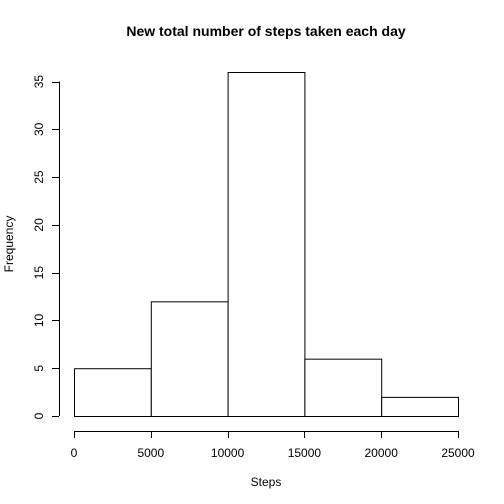 This screenshot has width=504, height=504. What do you see at coordinates (39, 177) in the screenshot?
I see `y-tick-label: 25` at bounding box center [39, 177].